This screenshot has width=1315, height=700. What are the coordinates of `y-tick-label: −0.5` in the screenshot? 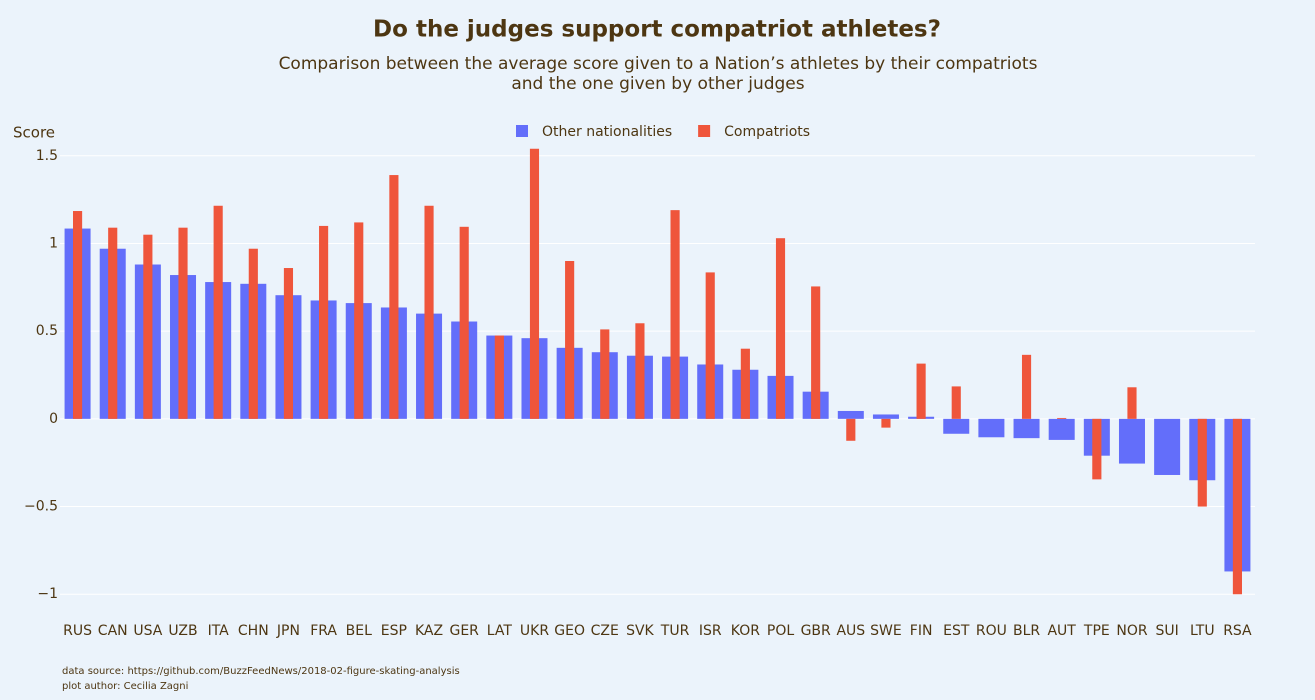 It's located at (41, 507).